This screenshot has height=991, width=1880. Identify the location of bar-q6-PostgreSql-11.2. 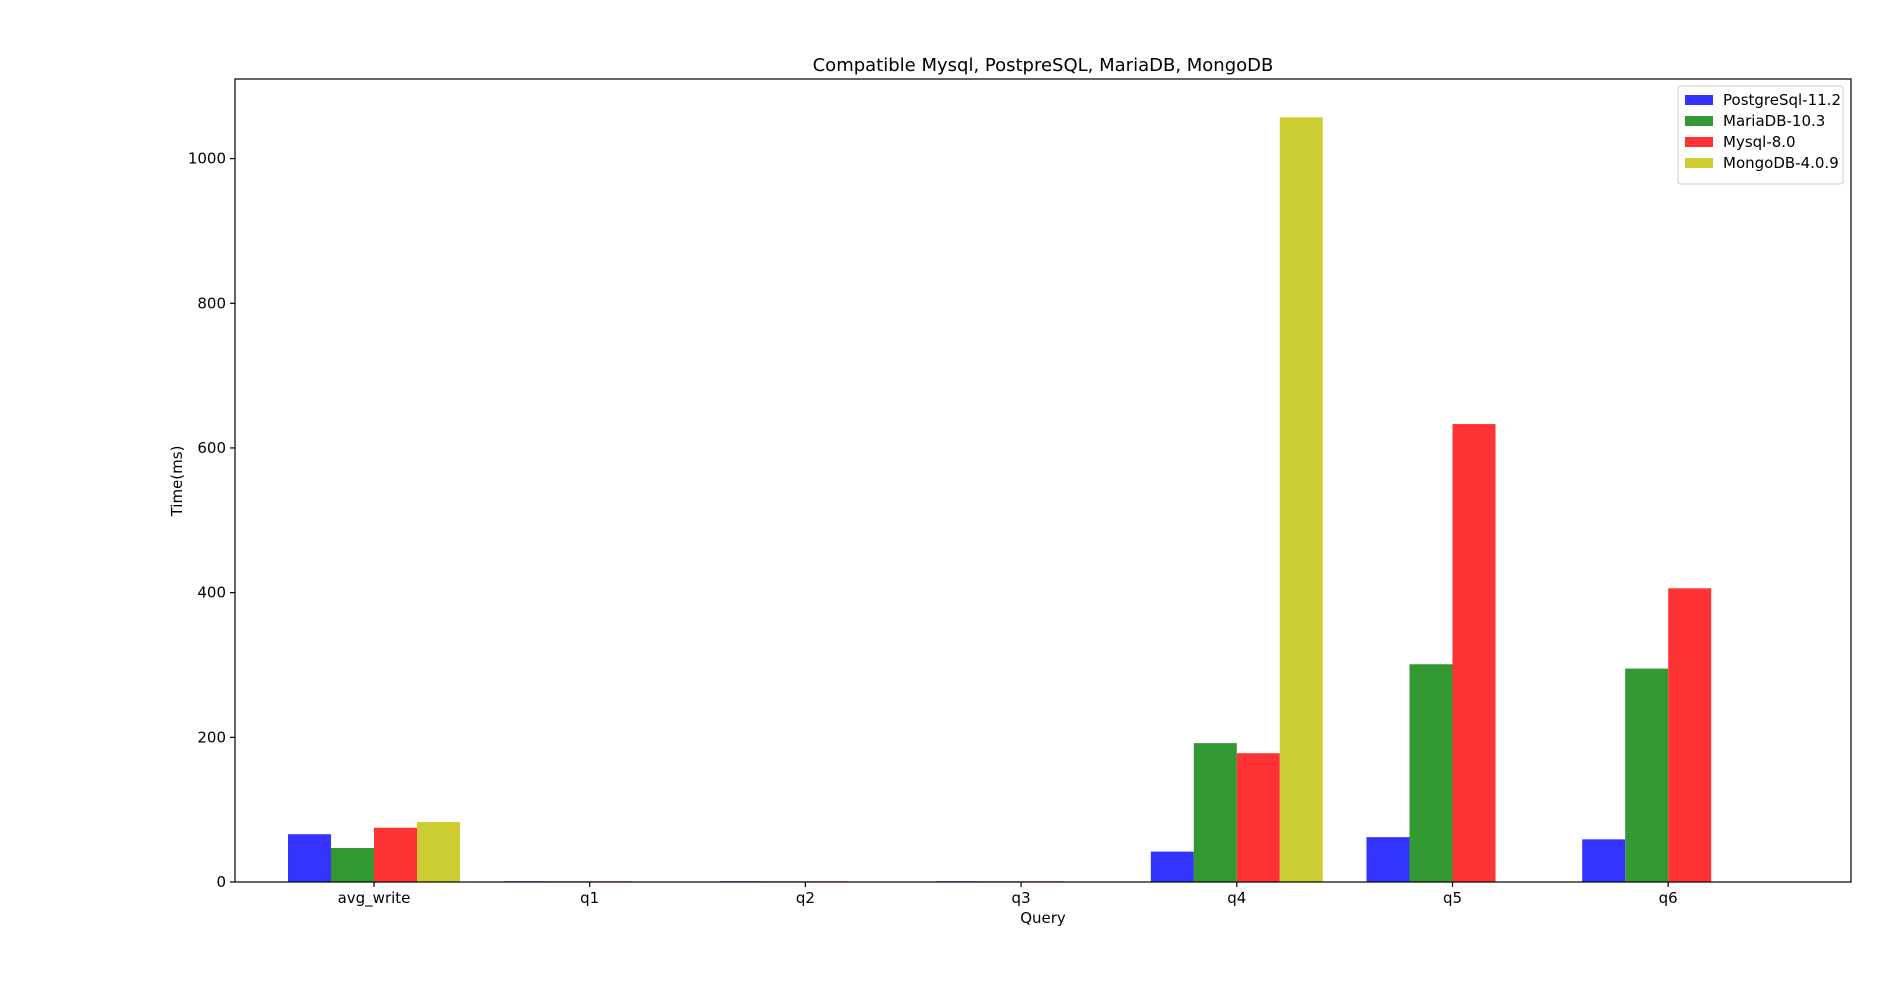
(1604, 860).